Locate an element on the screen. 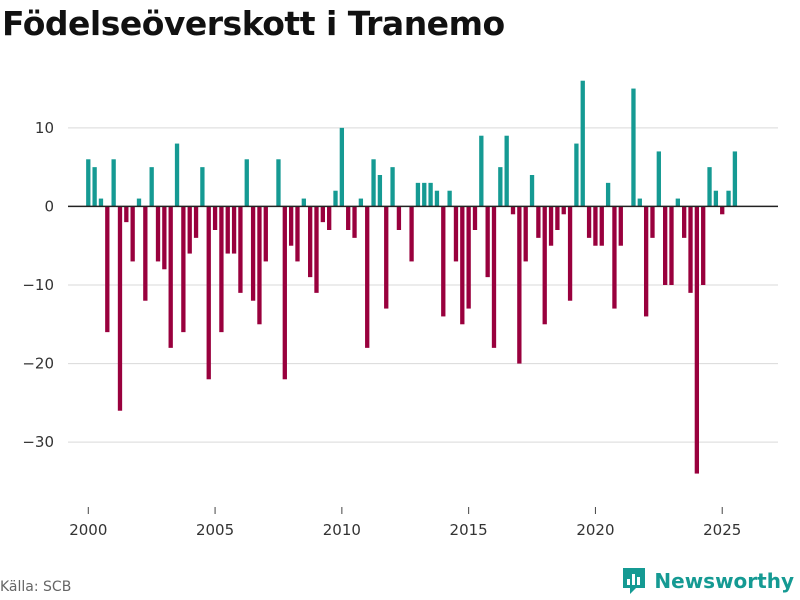 The image size is (800, 600). y-tick-label: −30 is located at coordinates (38, 442).